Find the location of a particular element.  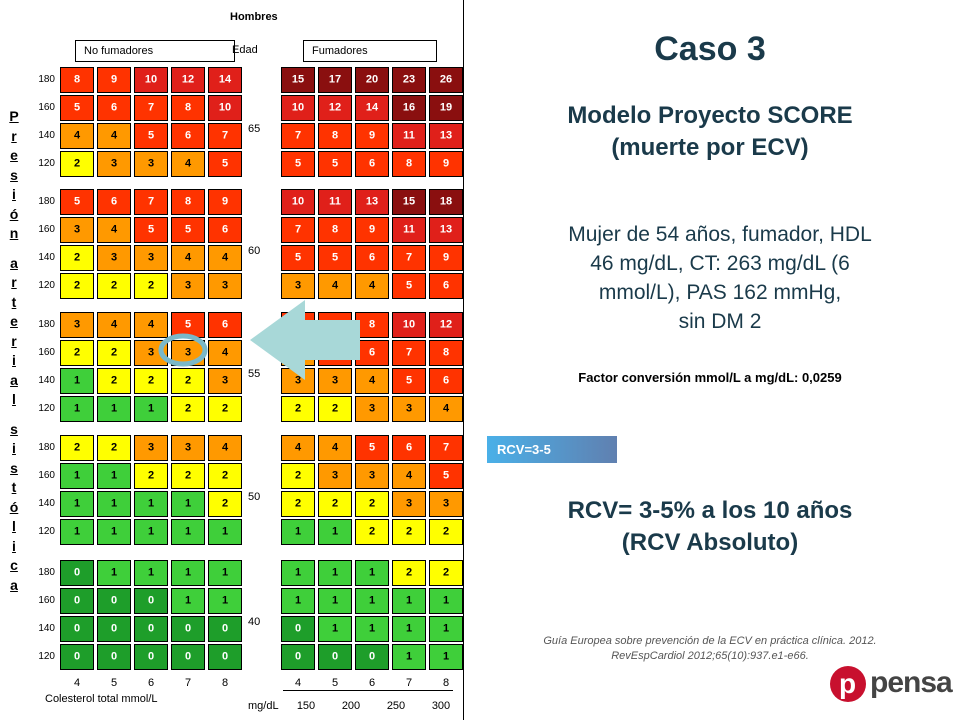

risk-cell: 8 is located at coordinates (335, 136).